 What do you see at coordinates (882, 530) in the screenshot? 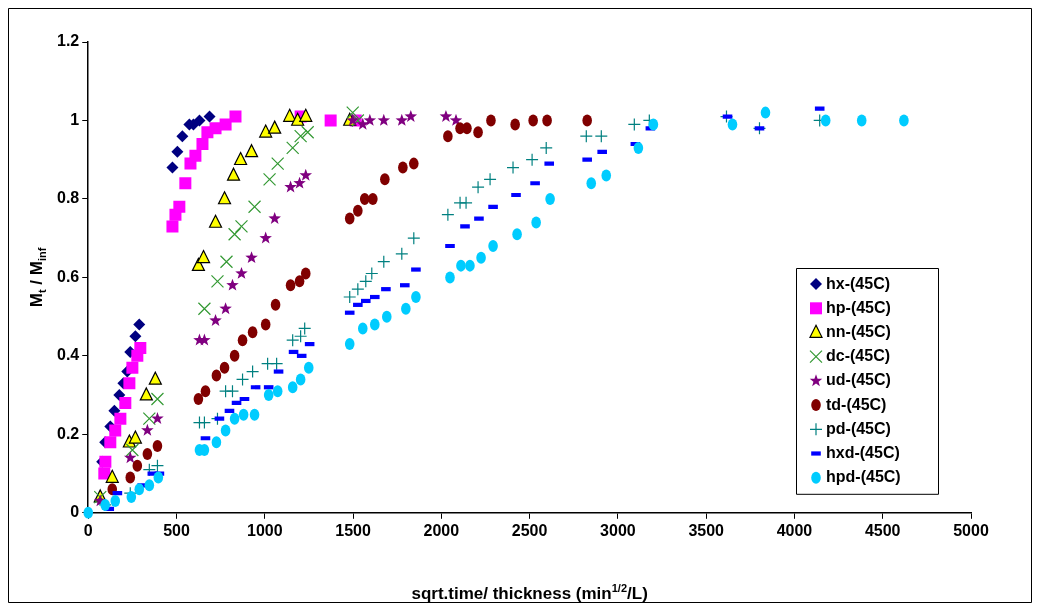
I see `x-tick-label: 4500` at bounding box center [882, 530].